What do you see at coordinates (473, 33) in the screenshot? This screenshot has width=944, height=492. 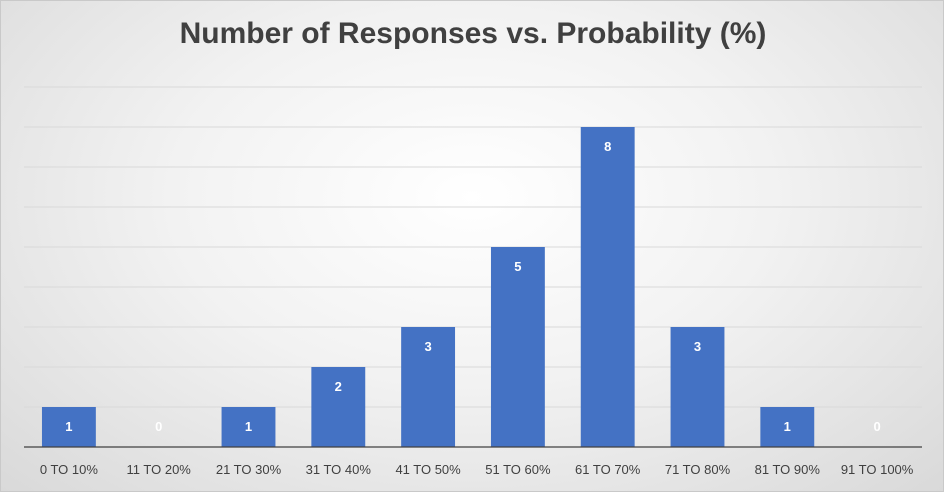 I see `chart-title: Number of Responses vs. Probability (%)` at bounding box center [473, 33].